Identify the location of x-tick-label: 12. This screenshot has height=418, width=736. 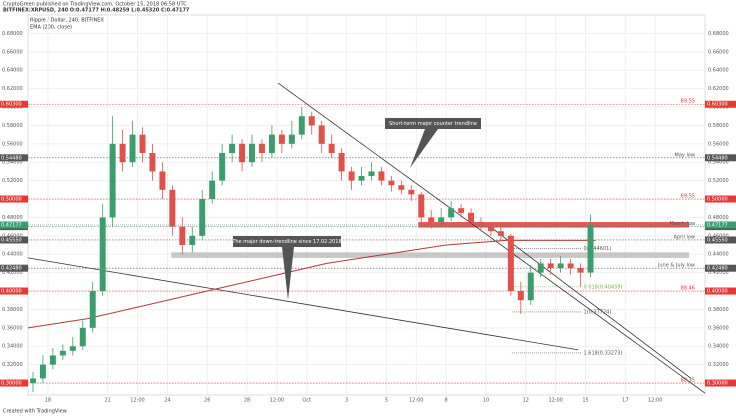
(526, 401).